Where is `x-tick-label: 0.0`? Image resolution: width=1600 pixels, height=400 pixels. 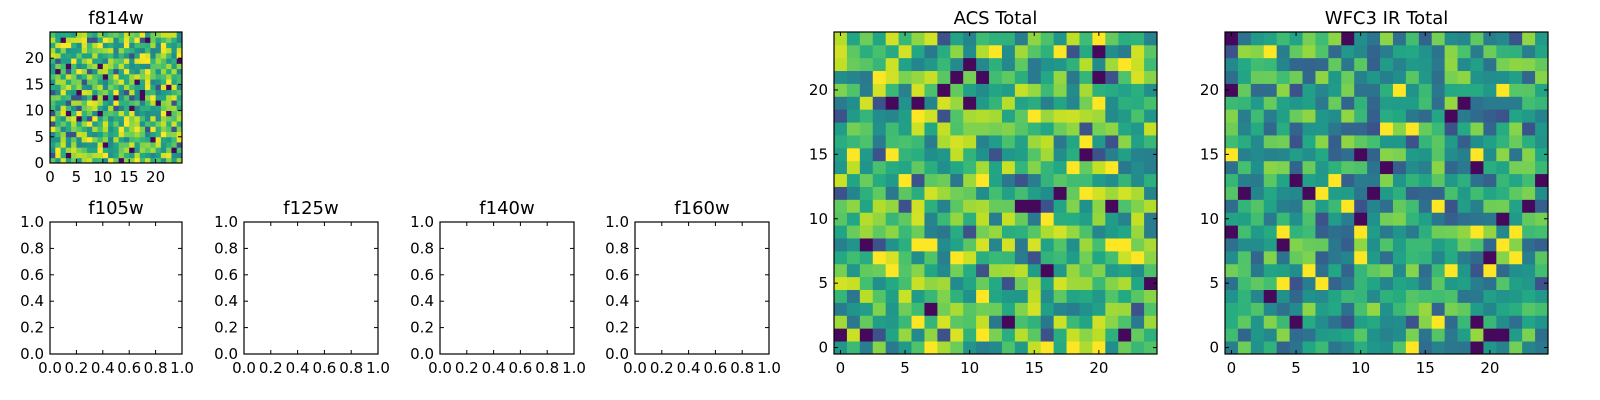
x-tick-label: 0.0 is located at coordinates (440, 368).